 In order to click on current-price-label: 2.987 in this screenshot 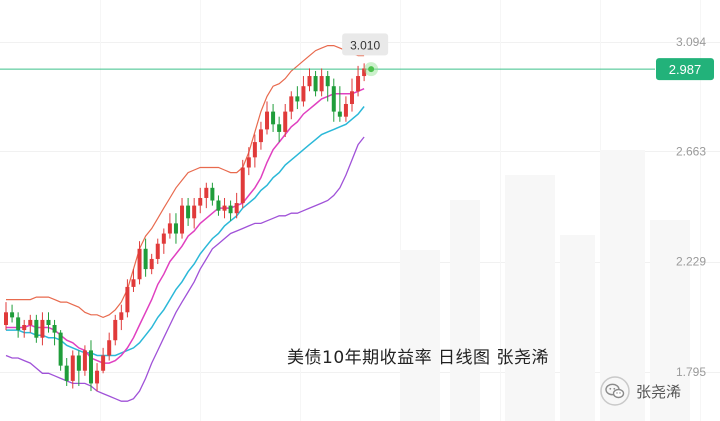, I will do `click(685, 69)`.